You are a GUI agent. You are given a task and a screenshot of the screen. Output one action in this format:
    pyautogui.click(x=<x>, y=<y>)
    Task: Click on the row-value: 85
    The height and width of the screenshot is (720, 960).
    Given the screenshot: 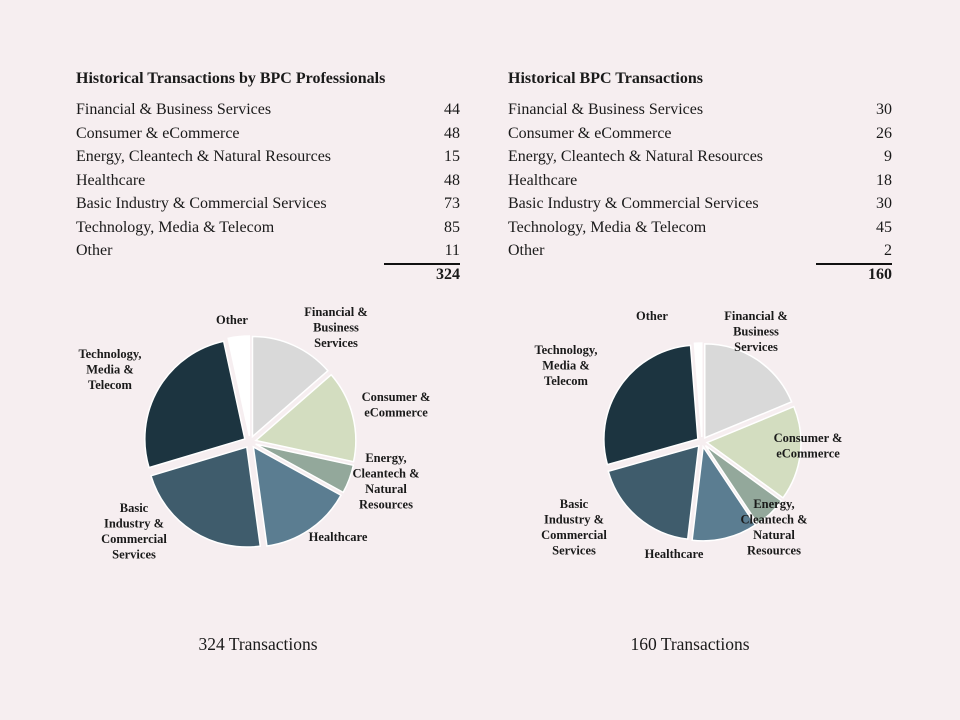 What is the action you would take?
    pyautogui.click(x=452, y=227)
    